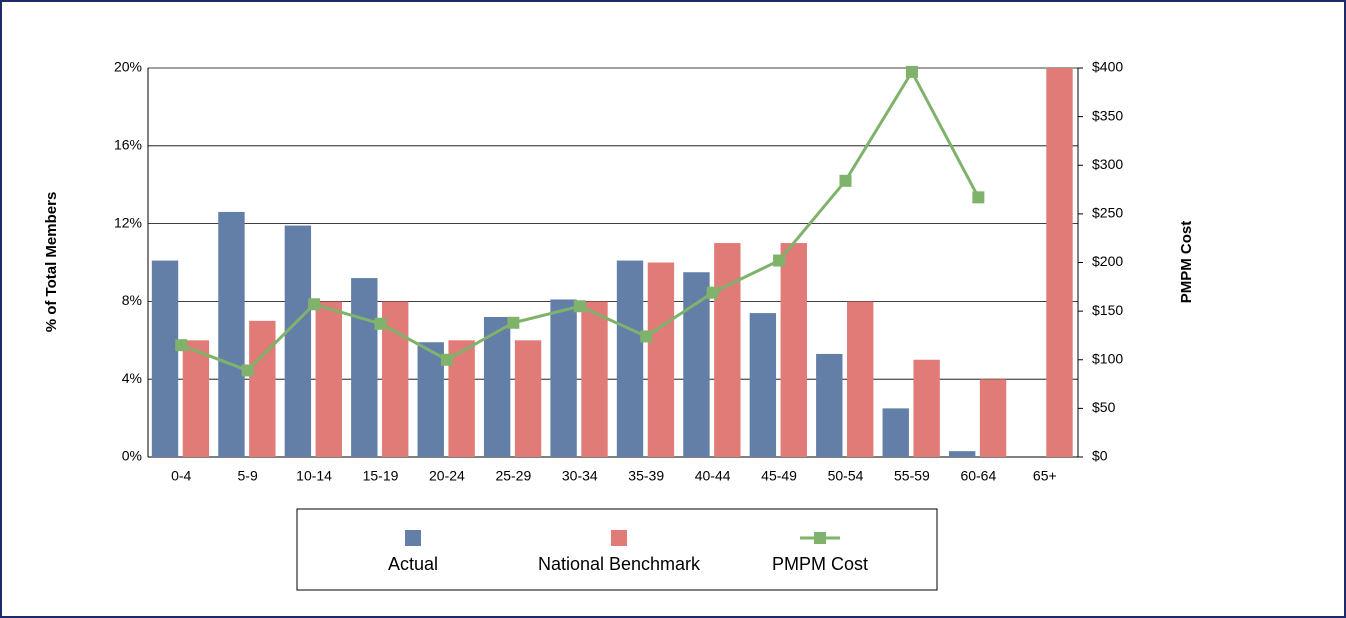 This screenshot has width=1346, height=618. I want to click on y-tick-label: 20%, so click(128, 67).